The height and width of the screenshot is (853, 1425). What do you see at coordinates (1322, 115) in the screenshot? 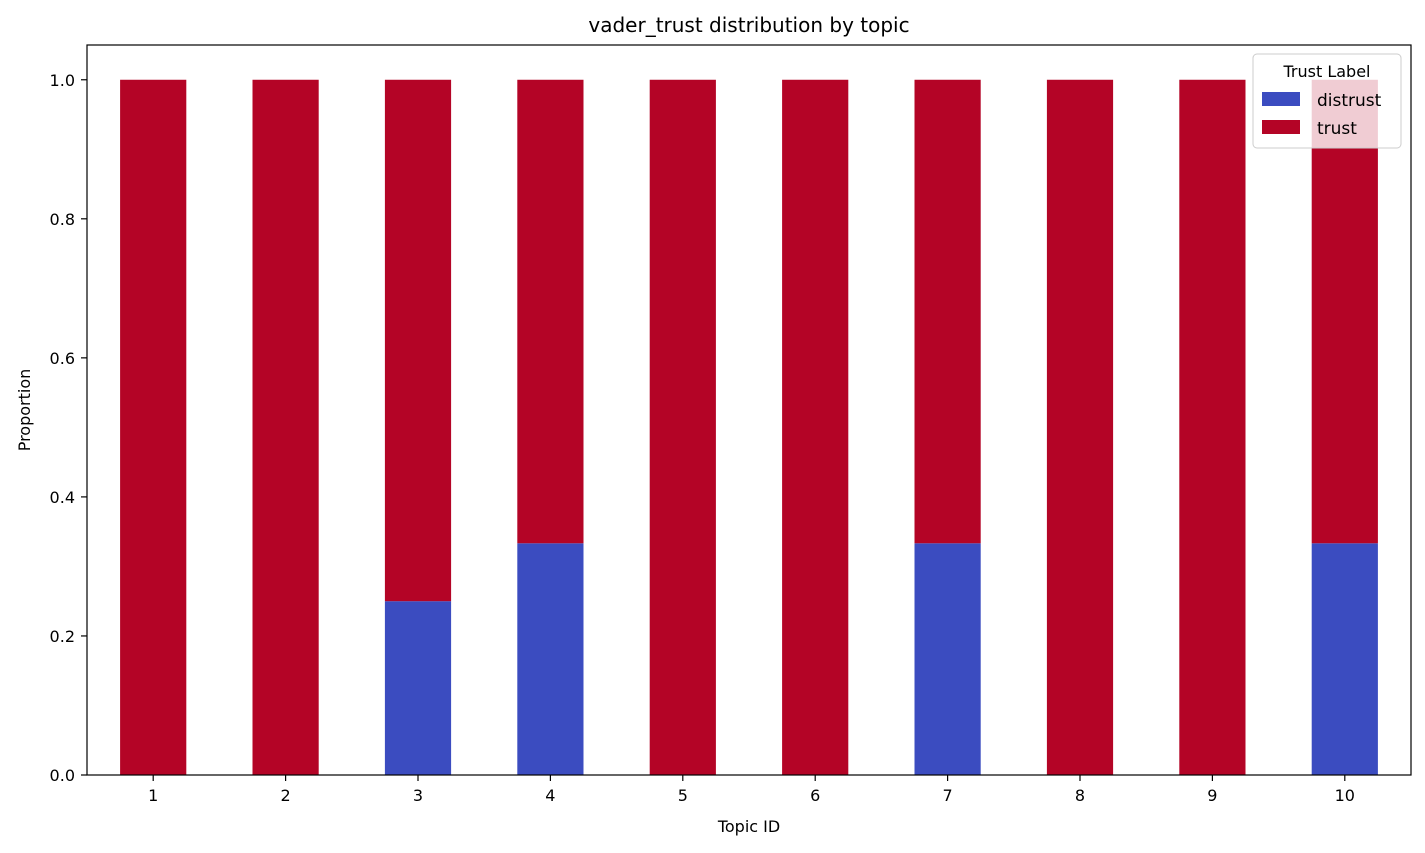
I see `legend-items: distrust trust` at bounding box center [1322, 115].